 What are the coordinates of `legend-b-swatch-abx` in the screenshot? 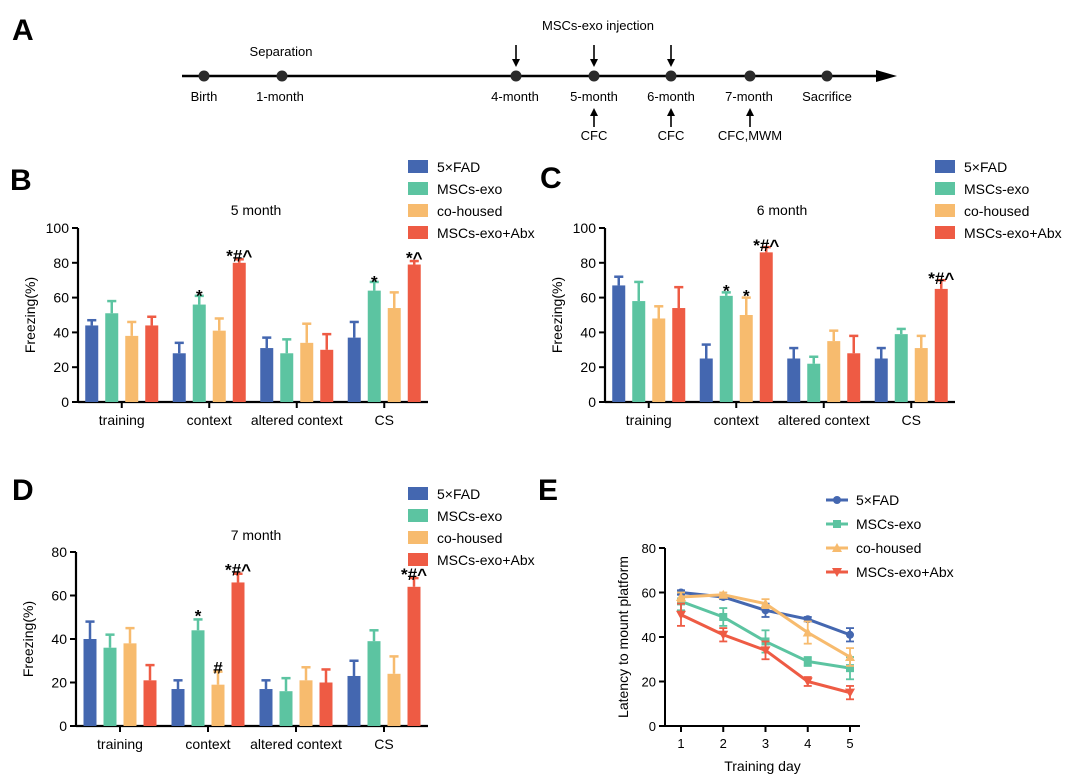 It's located at (418, 232).